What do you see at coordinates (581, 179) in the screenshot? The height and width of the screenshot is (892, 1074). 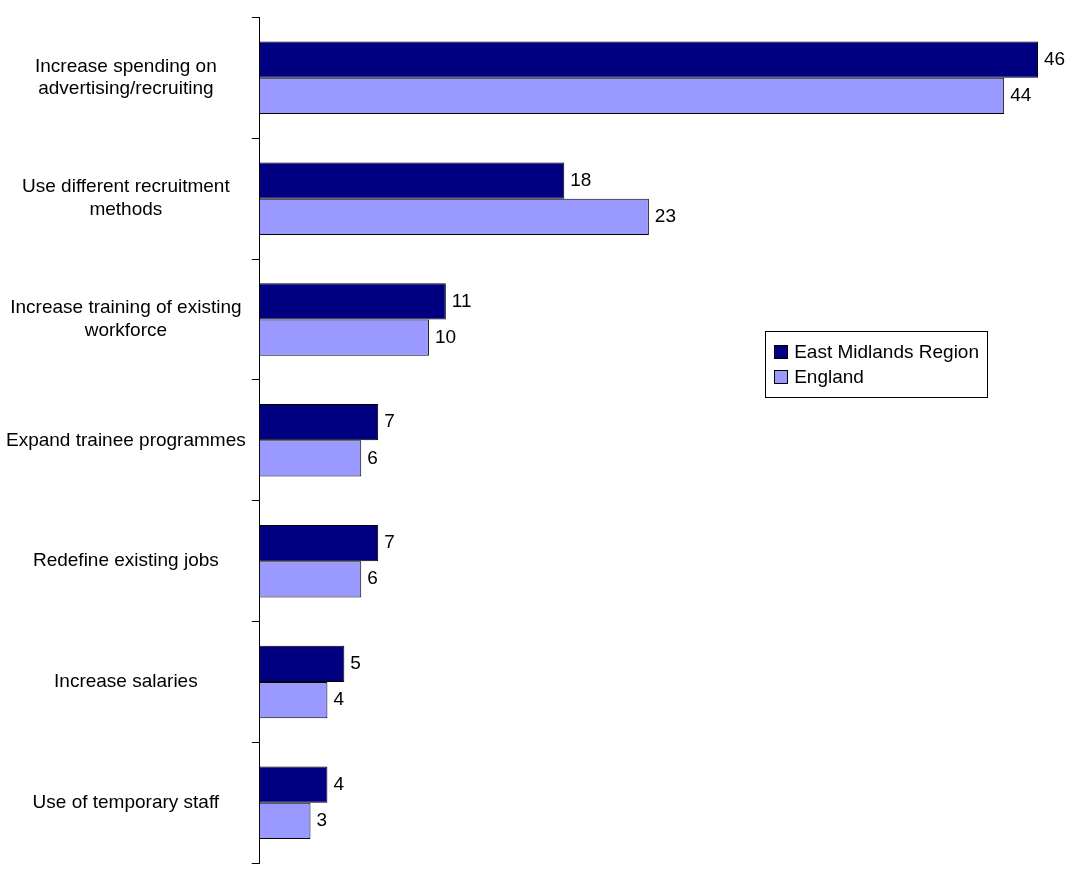 I see `data-label: 18` at bounding box center [581, 179].